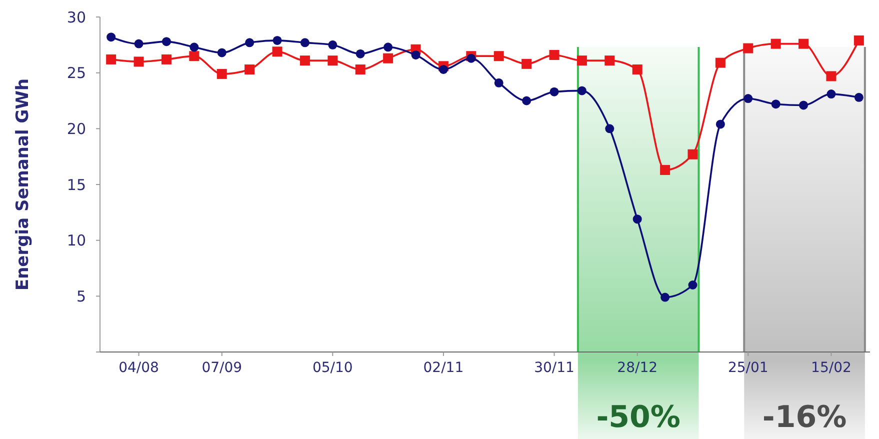 Image resolution: width=879 pixels, height=439 pixels. I want to click on x-tick-label: 02/11, so click(443, 368).